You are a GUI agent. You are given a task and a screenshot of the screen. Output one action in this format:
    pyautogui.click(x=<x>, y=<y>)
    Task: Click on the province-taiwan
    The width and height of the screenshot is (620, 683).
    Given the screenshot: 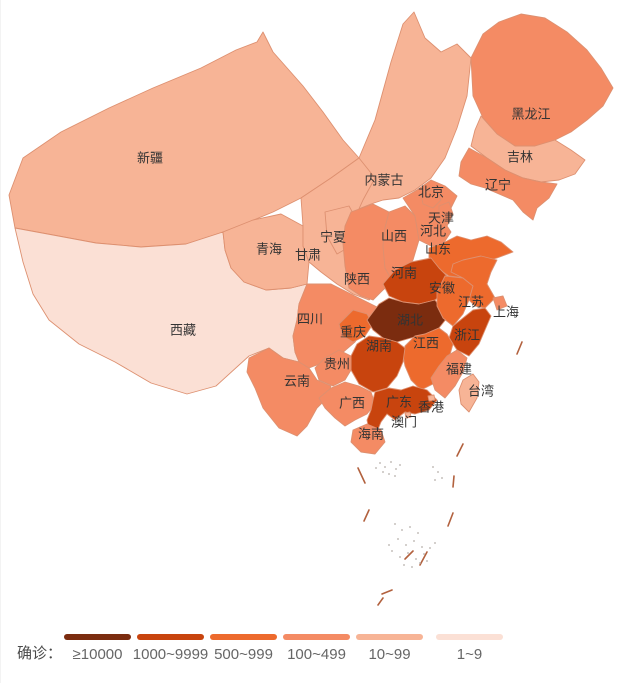 What is the action you would take?
    pyautogui.click(x=469, y=393)
    